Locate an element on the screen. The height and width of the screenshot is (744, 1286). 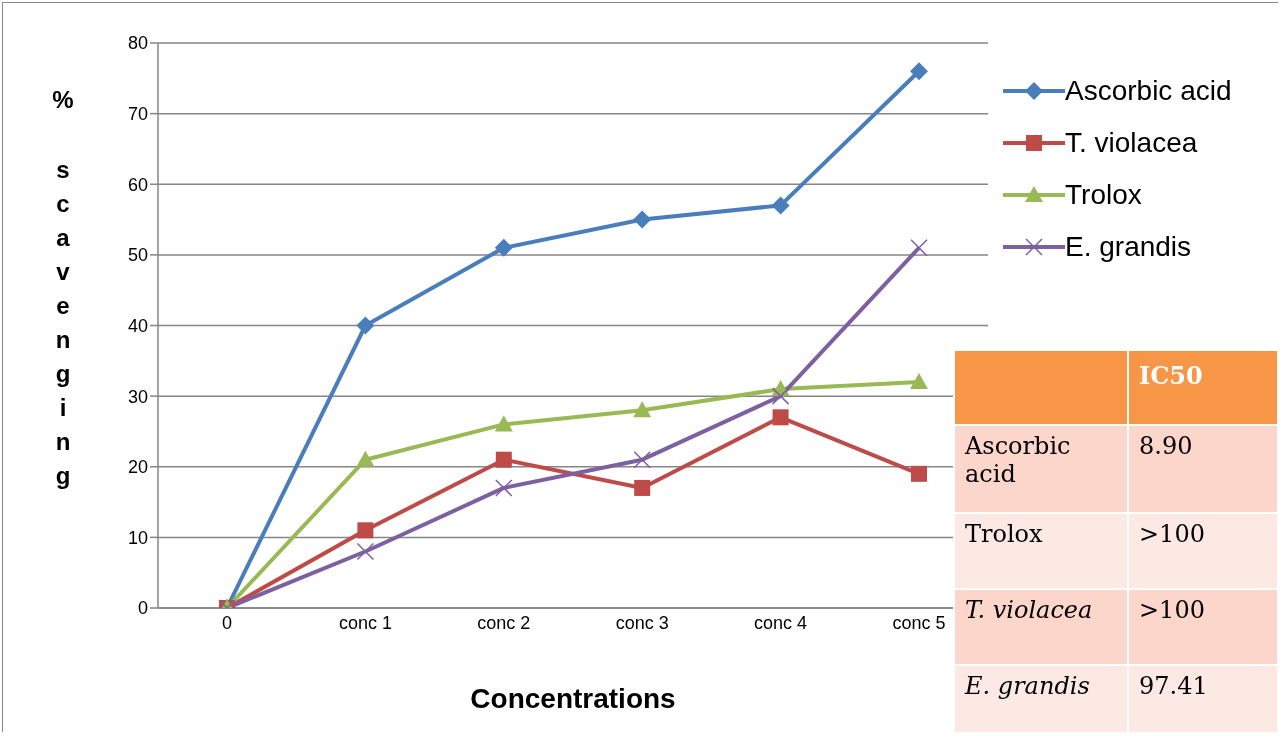
x-axis-title: Concentrations is located at coordinates (573, 698).